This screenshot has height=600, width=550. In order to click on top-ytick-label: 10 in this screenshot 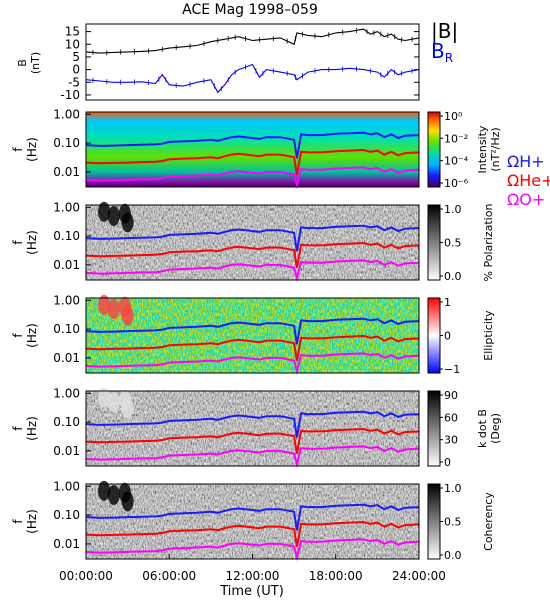, I will do `click(72, 44)`.